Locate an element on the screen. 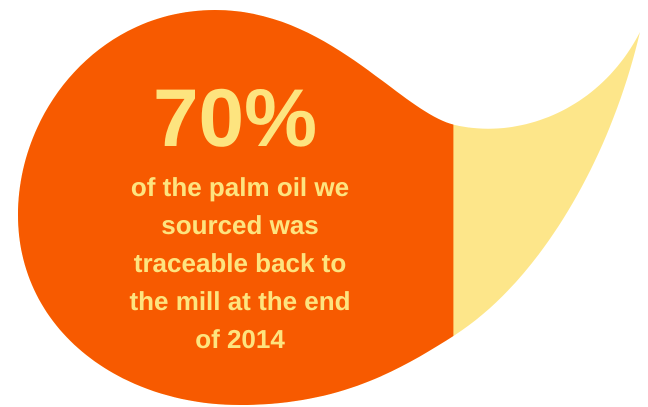  data-label: 70% is located at coordinates (235, 118).